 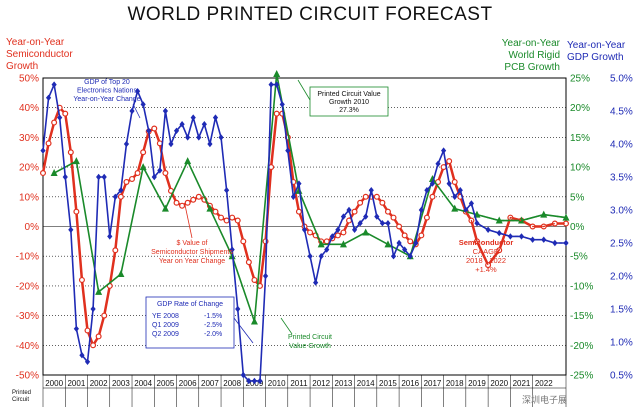 I want to click on printed-circuit-row-label: Printed Circuit, so click(x=21, y=397).